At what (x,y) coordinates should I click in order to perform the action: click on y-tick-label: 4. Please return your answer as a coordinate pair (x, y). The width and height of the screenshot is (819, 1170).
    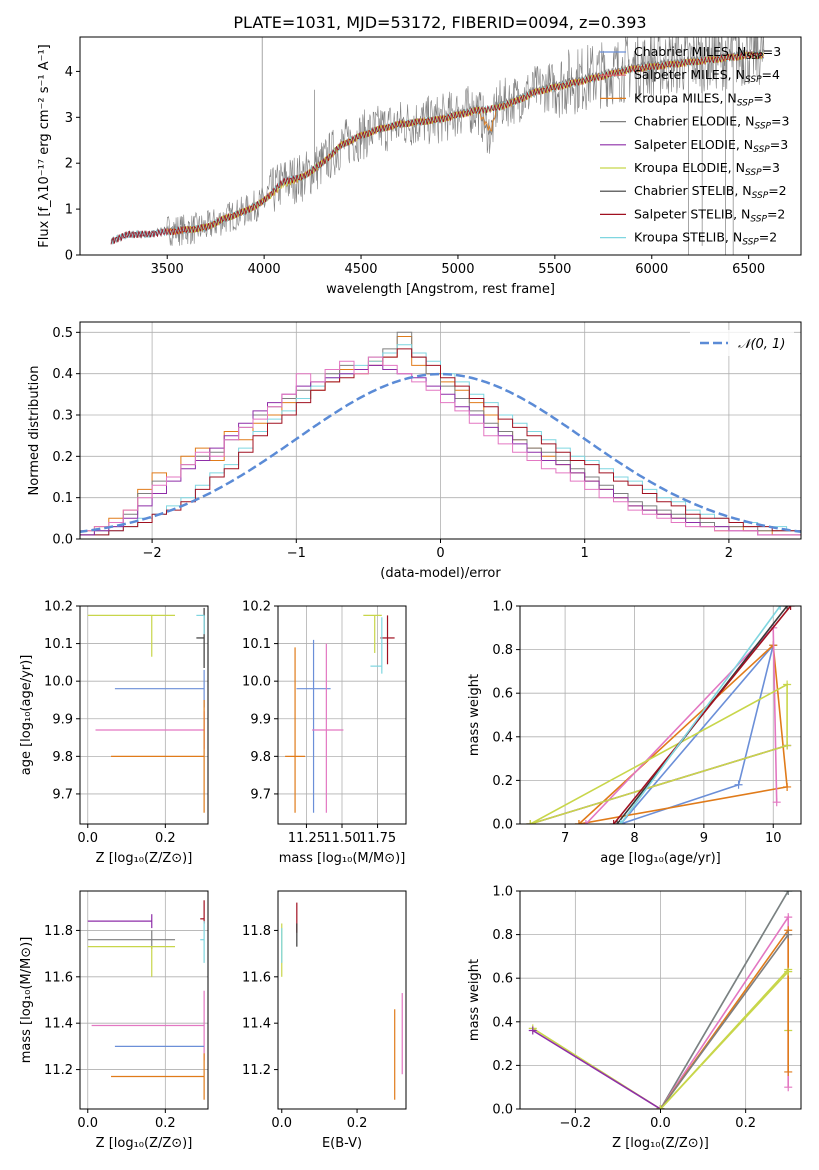
    Looking at the image, I should click on (69, 72).